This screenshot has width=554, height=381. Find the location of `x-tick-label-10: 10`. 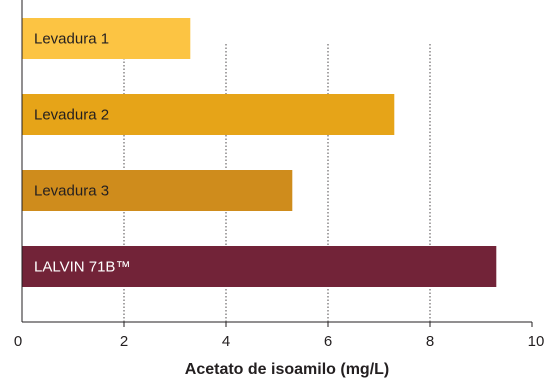

x-tick-label-10: 10 is located at coordinates (536, 341).